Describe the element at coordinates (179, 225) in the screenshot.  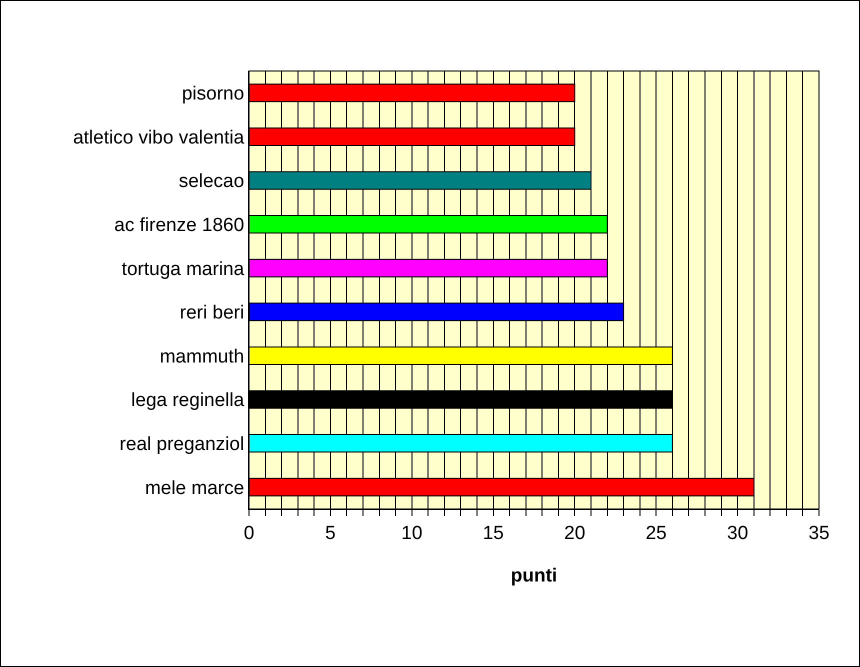
I see `y-tick-label: ac firenze 1860` at that location.